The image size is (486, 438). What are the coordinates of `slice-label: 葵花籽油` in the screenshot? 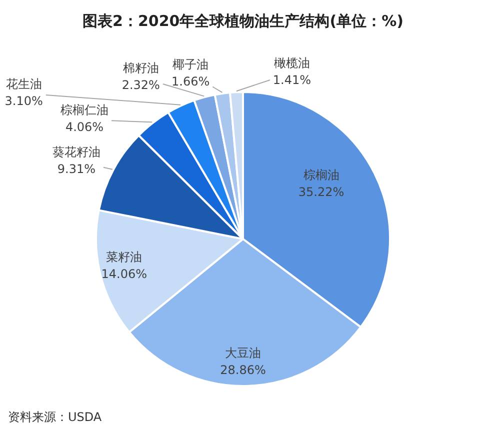 It's located at (76, 151).